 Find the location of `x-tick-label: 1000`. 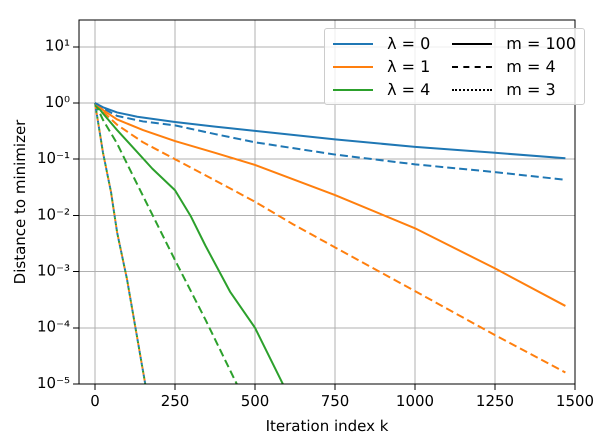

x-tick-label: 1000 is located at coordinates (415, 401).